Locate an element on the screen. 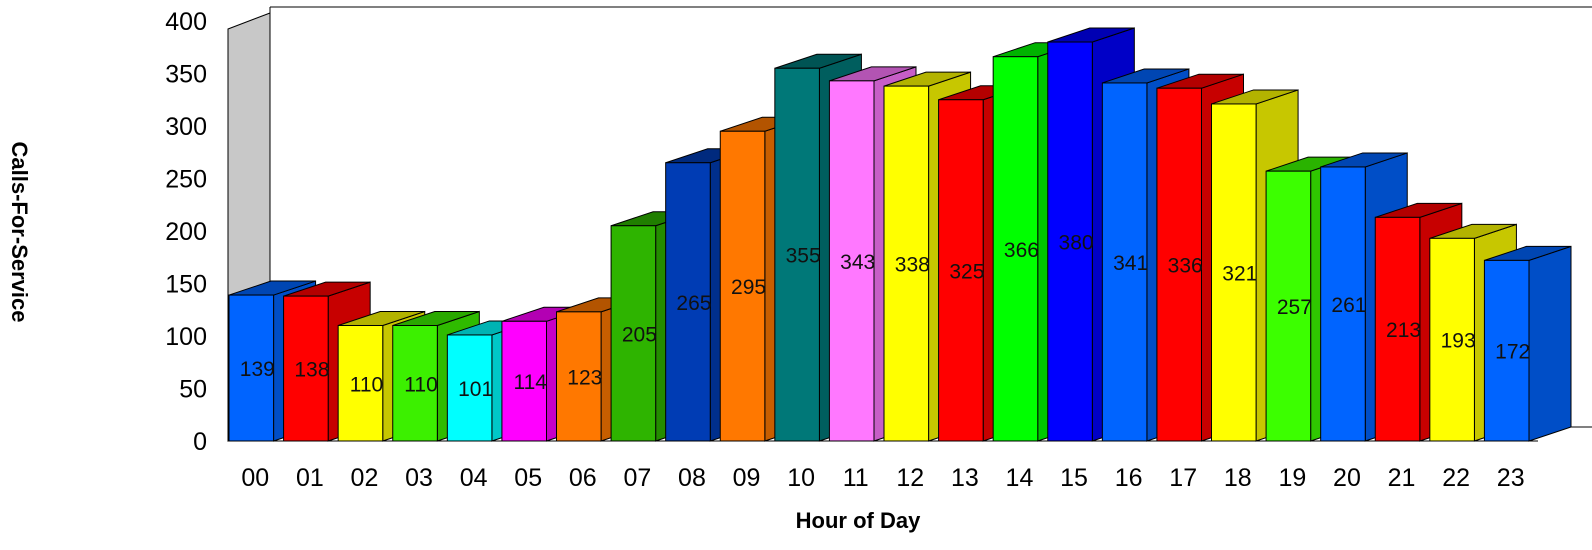  y-axis-ticks: 0 50 100 150 200 250 300 350 400 is located at coordinates (186, 232).